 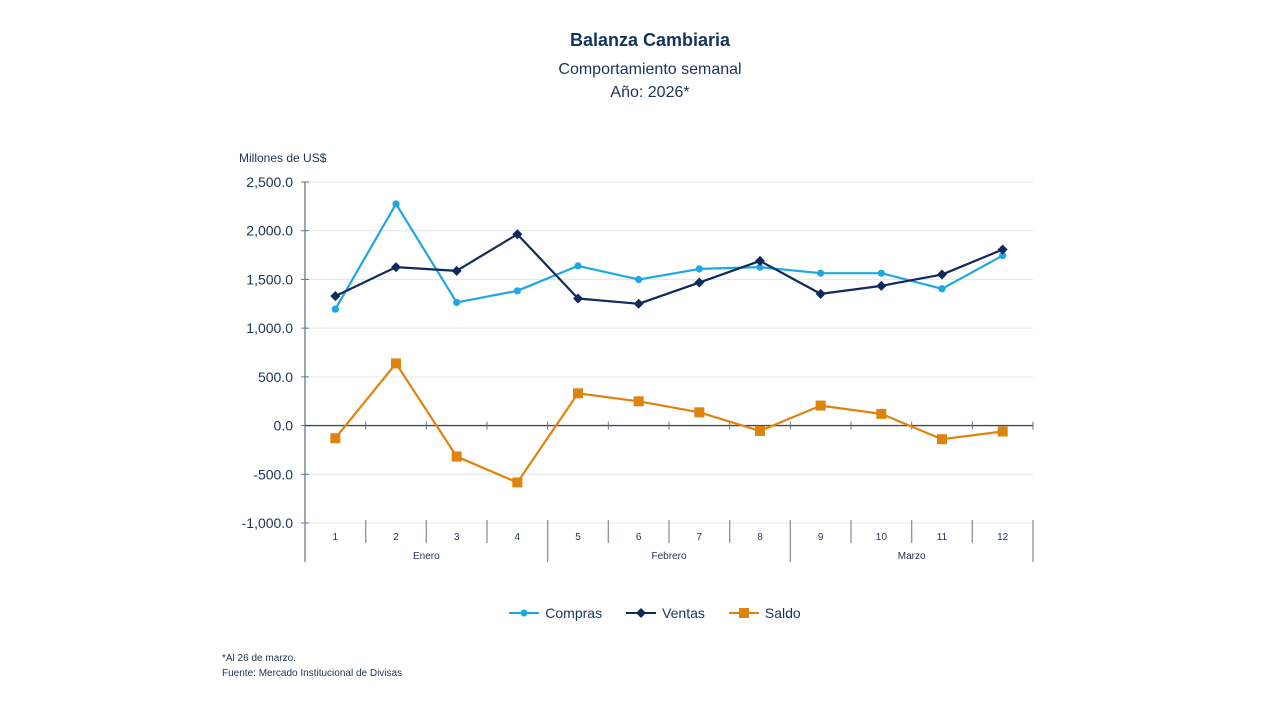 I want to click on x-tick-label: 5, so click(x=578, y=537).